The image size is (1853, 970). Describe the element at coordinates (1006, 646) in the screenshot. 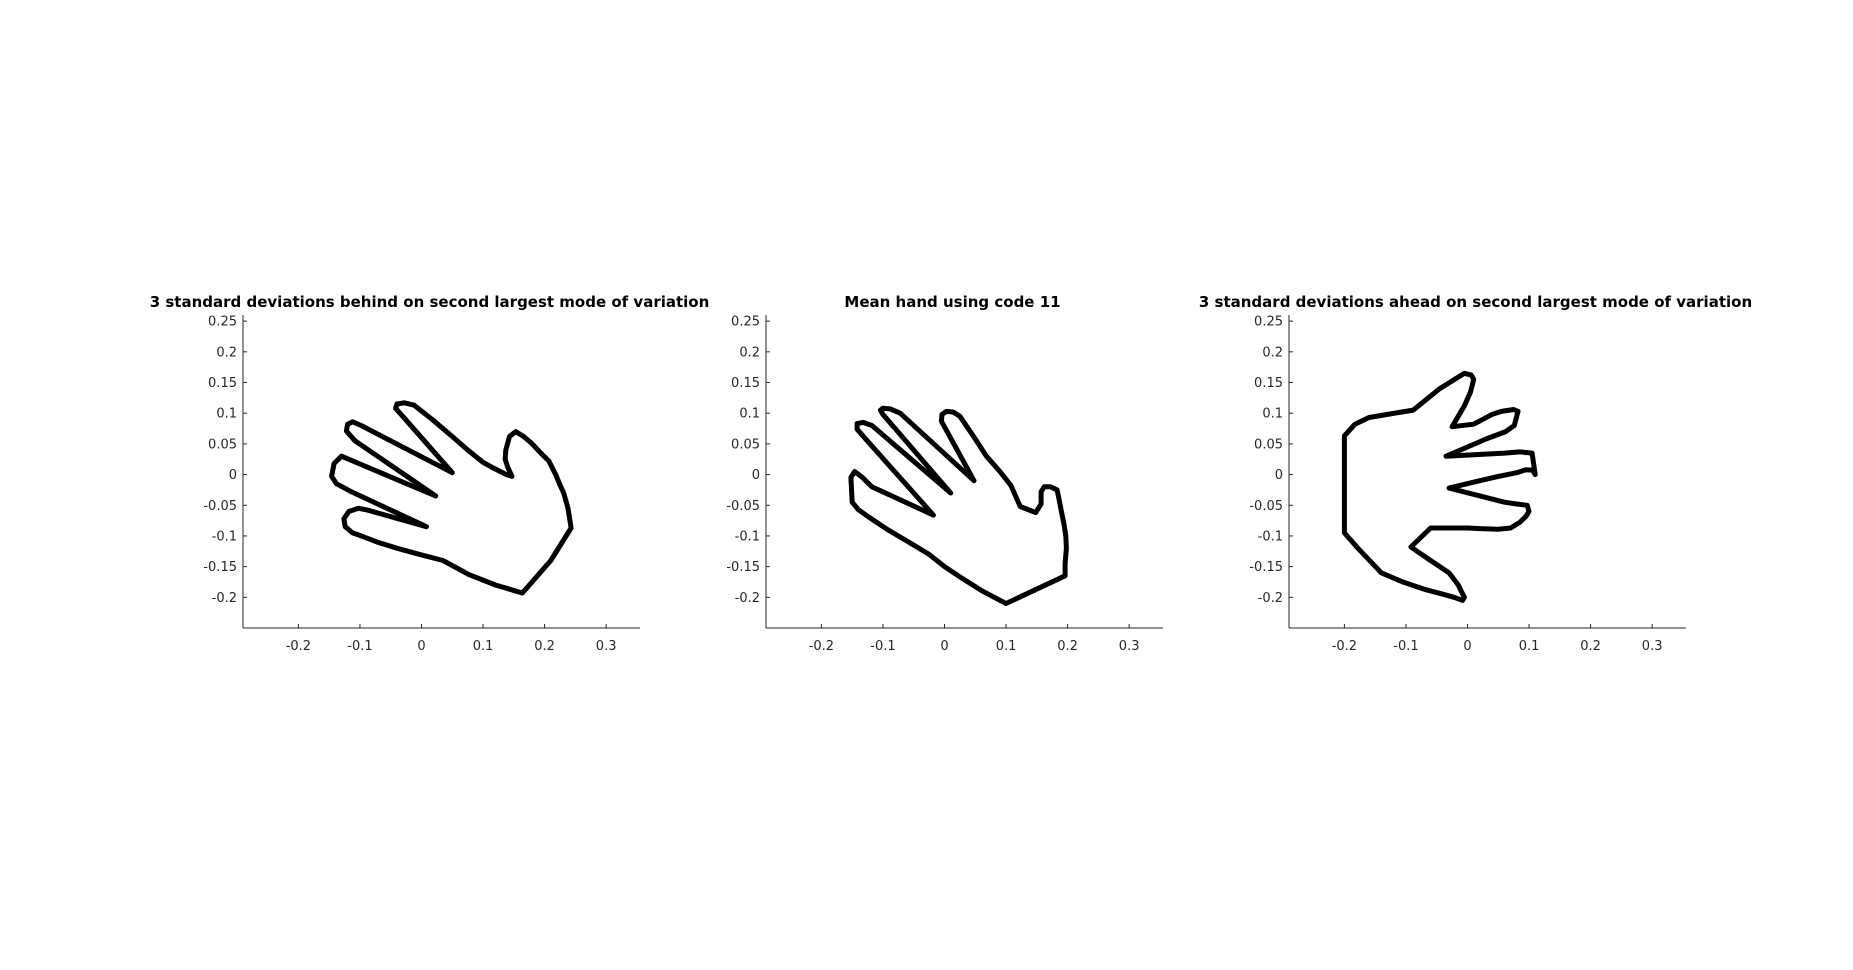

I see `subplot-2-x-tick-label: 0.1` at that location.